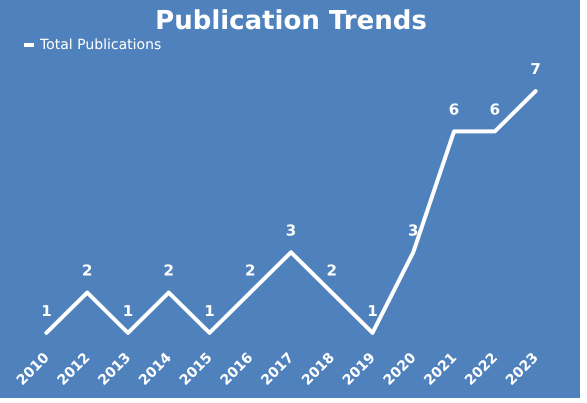 This screenshot has height=403, width=587. I want to click on chart-title: Publication Trends, so click(291, 21).